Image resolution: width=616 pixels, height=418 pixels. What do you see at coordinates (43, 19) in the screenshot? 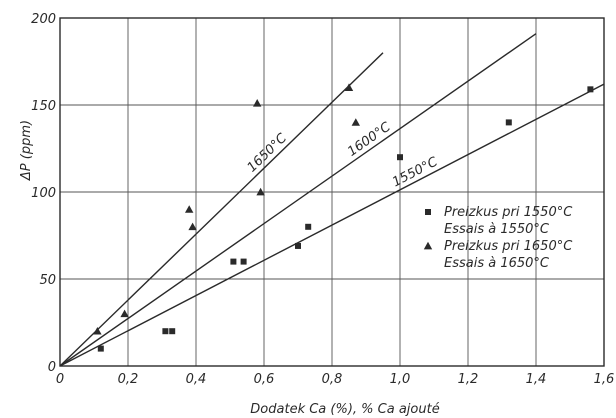
I see `y-tick-label: 200` at bounding box center [43, 19].